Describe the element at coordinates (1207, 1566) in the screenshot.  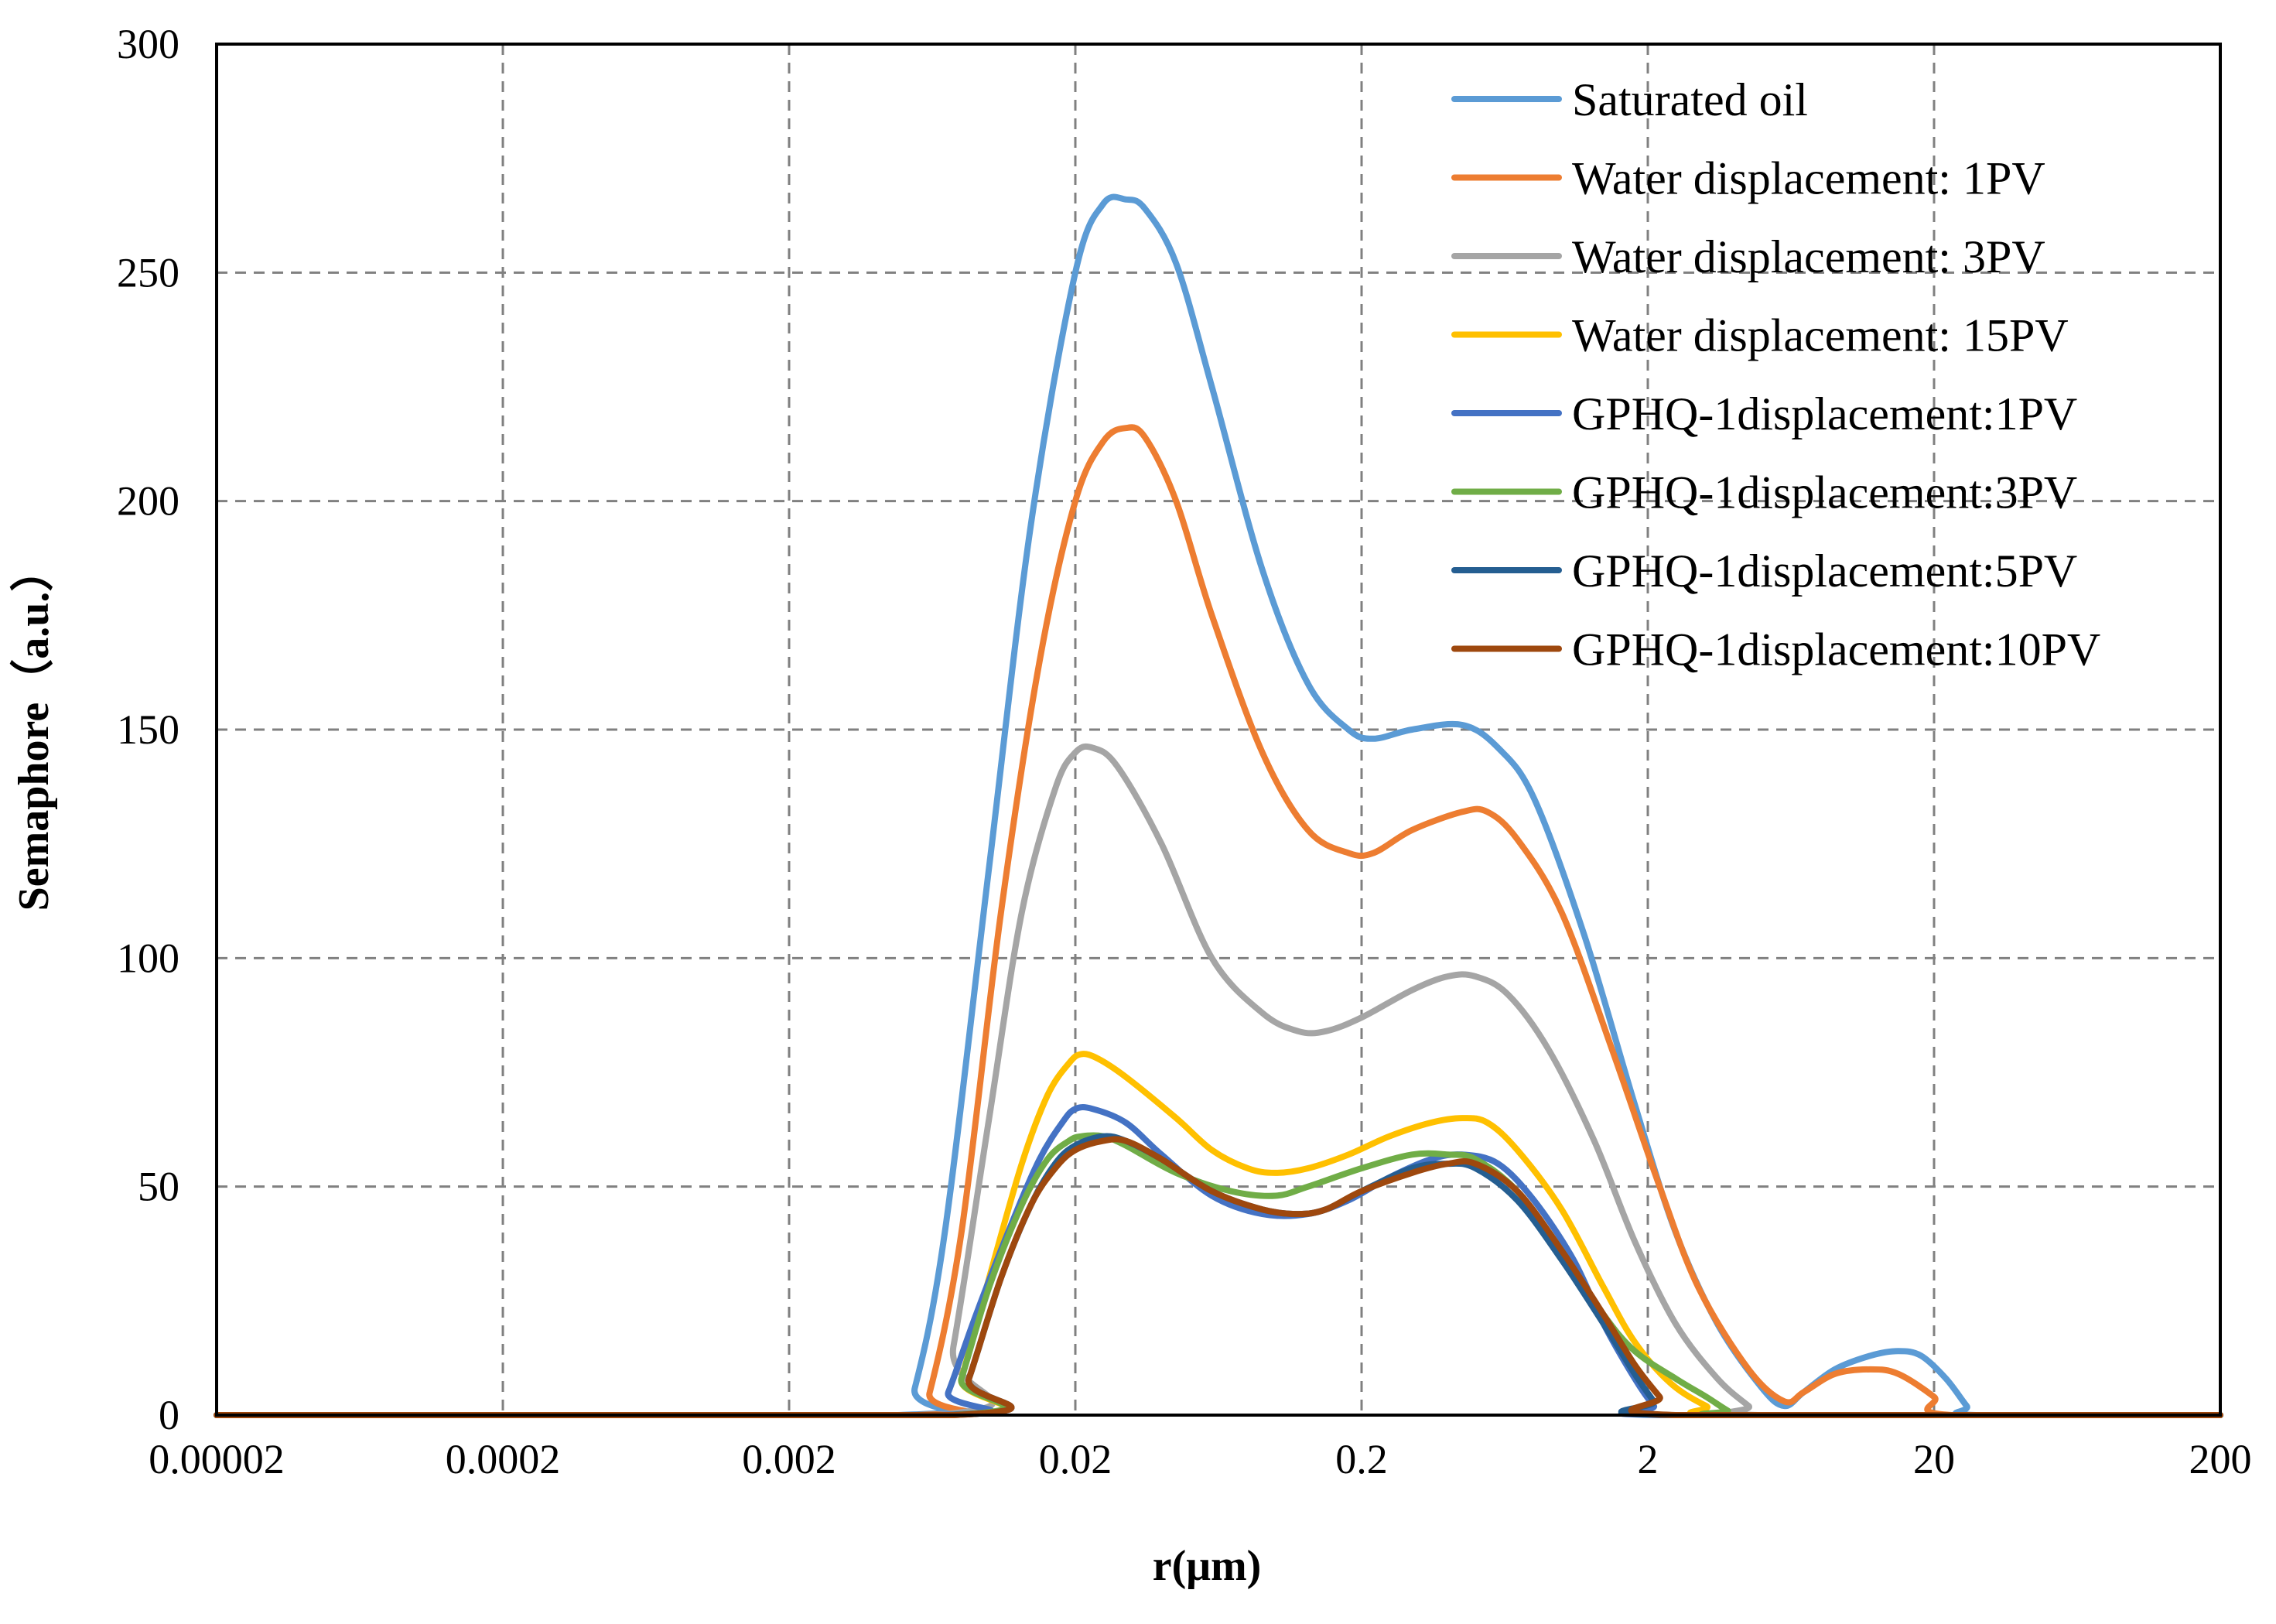
I see `x-axis-title: r(μm)` at that location.